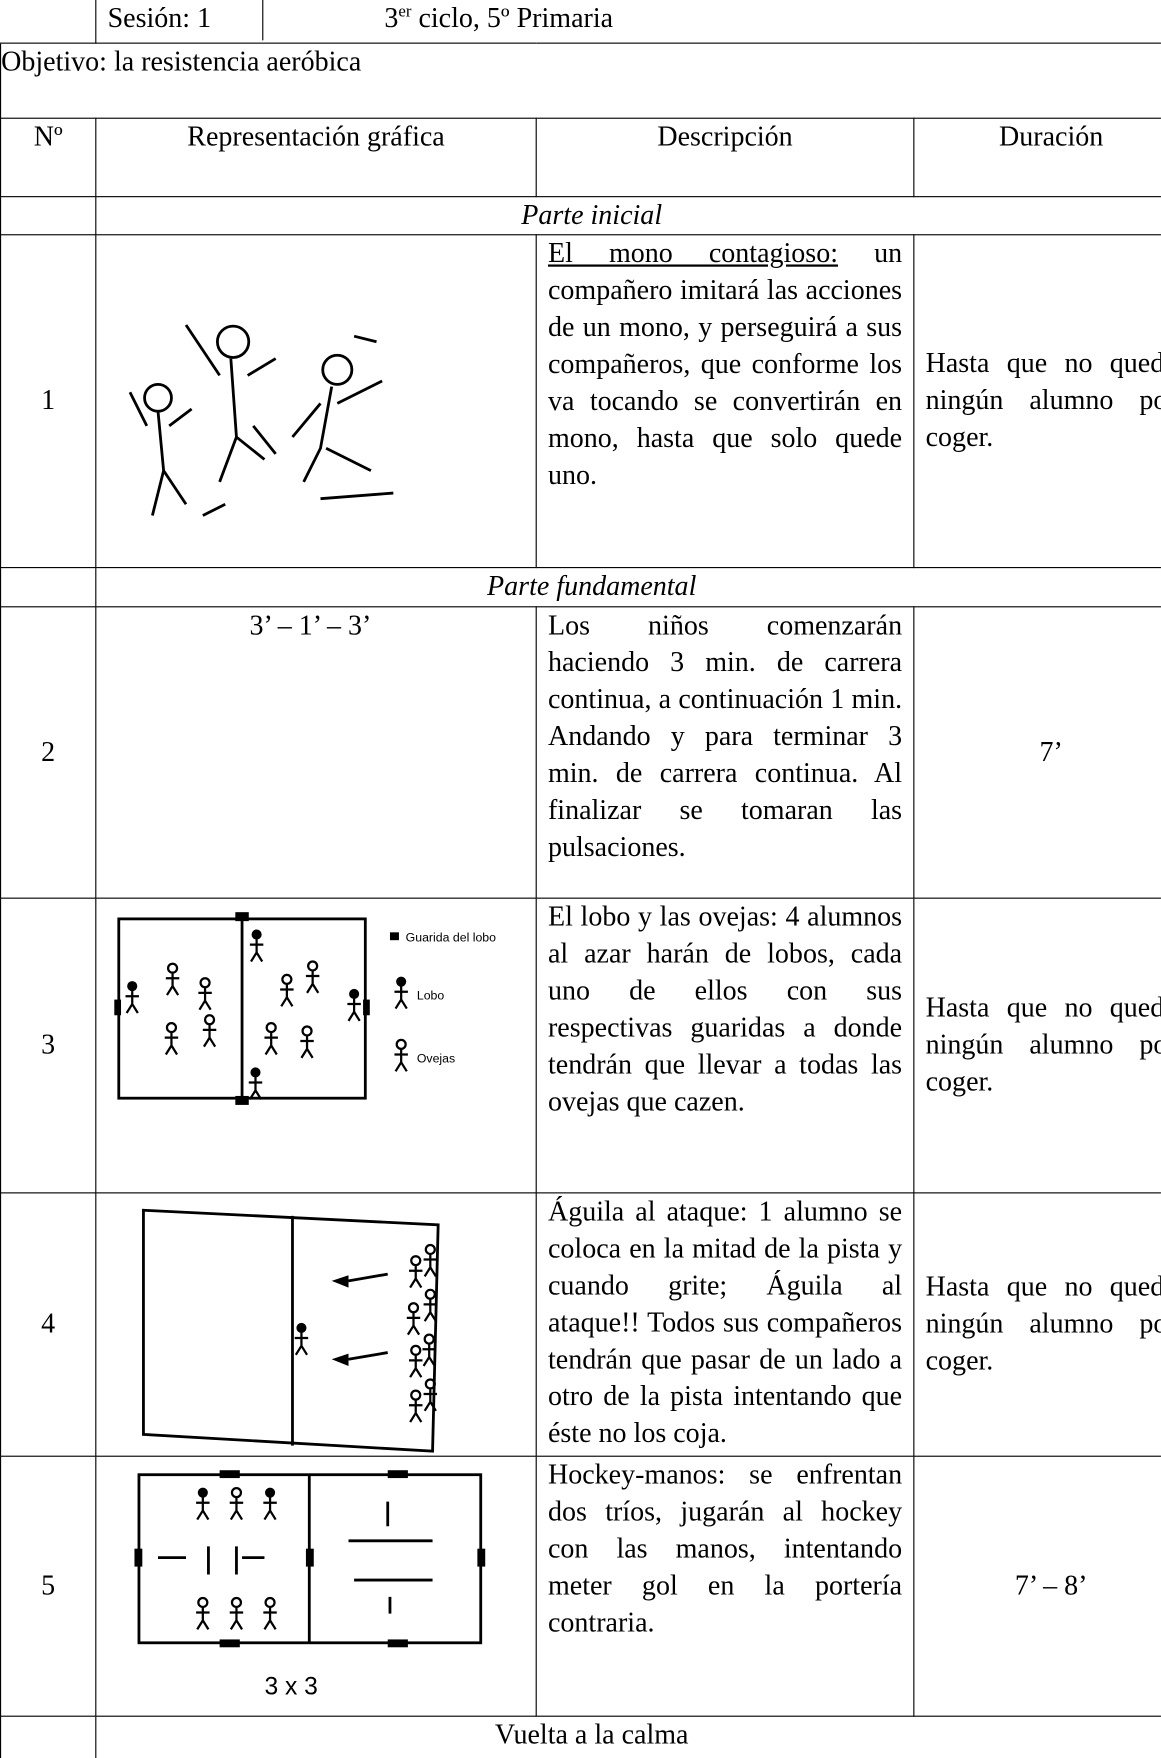 The image size is (1161, 1758). I want to click on sketch-hockey: 3 x 3, so click(310, 1584).